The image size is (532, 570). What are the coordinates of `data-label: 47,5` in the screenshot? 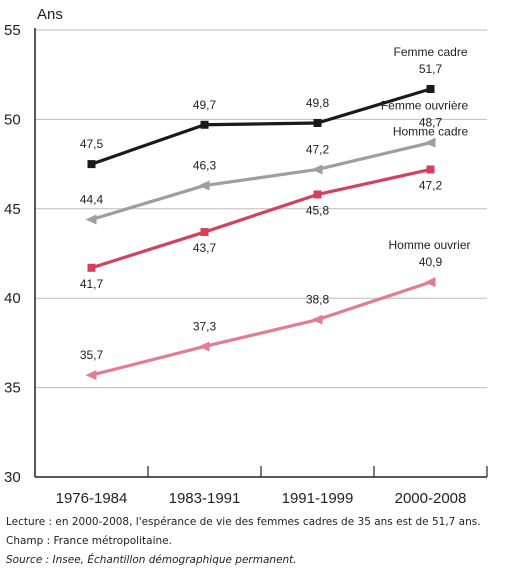 It's located at (92, 144).